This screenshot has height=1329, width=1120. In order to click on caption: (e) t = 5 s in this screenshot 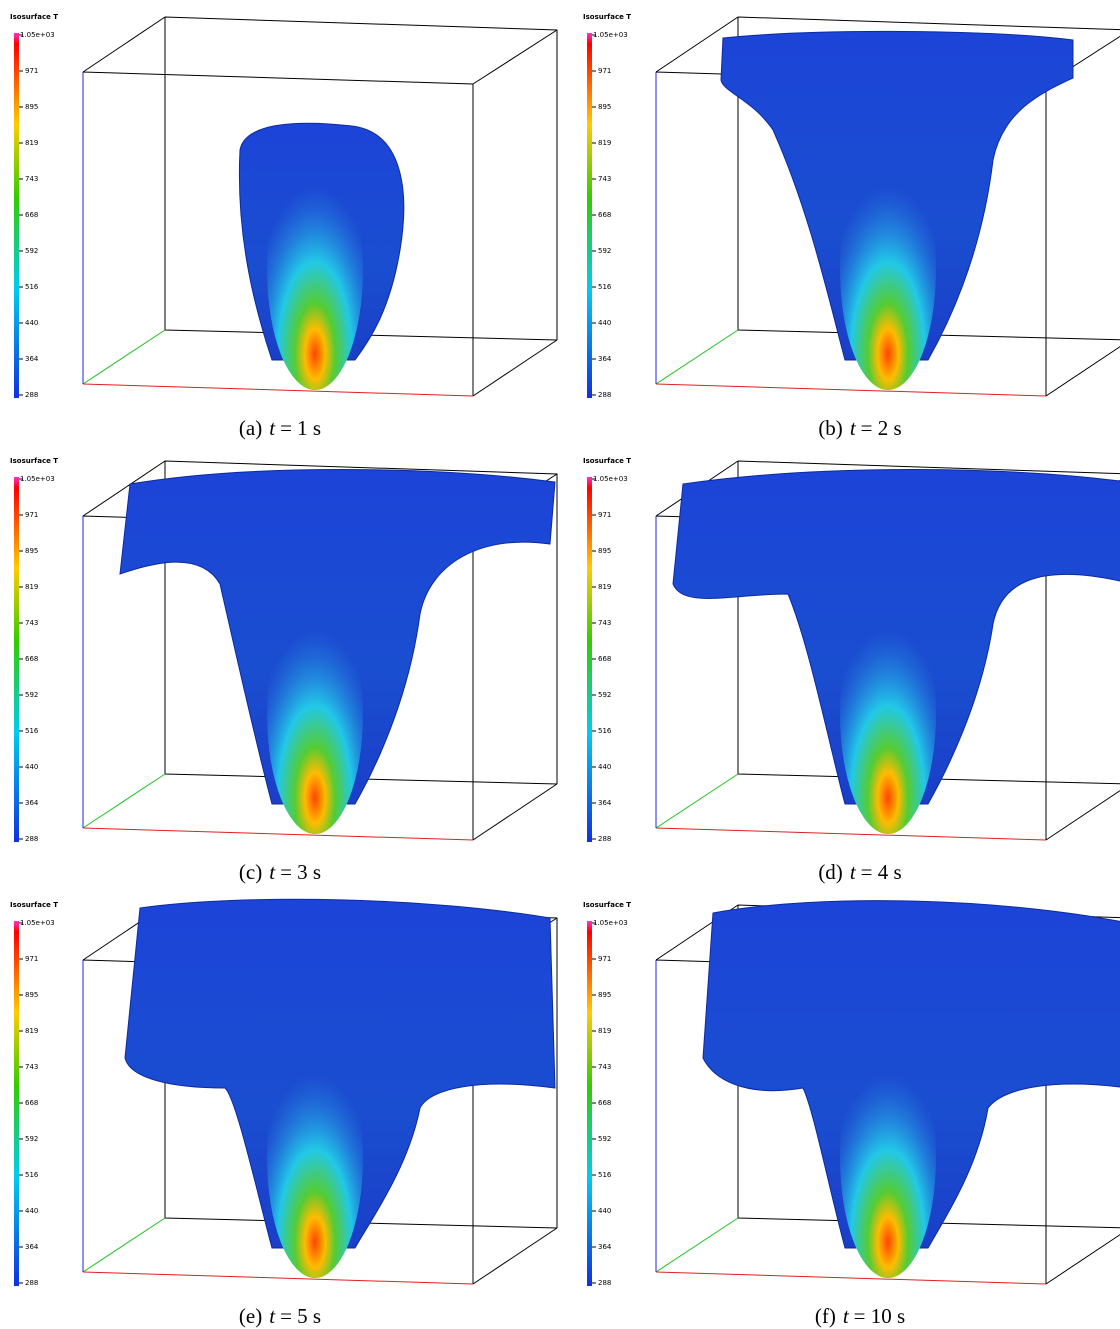, I will do `click(280, 1316)`.